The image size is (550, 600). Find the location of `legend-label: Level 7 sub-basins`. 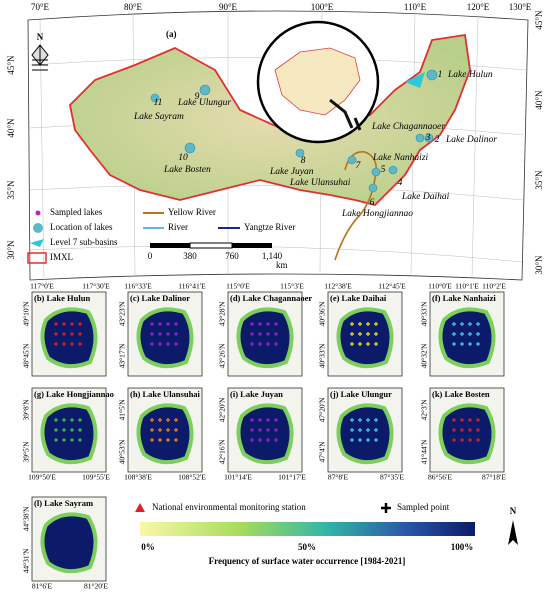

legend-label: Level 7 sub-basins is located at coordinates (84, 242).